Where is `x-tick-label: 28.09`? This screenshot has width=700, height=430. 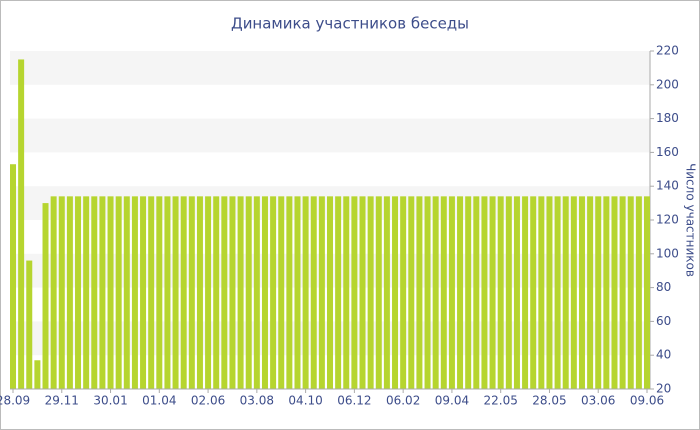
x-tick-label: 28.09 is located at coordinates (15, 401).